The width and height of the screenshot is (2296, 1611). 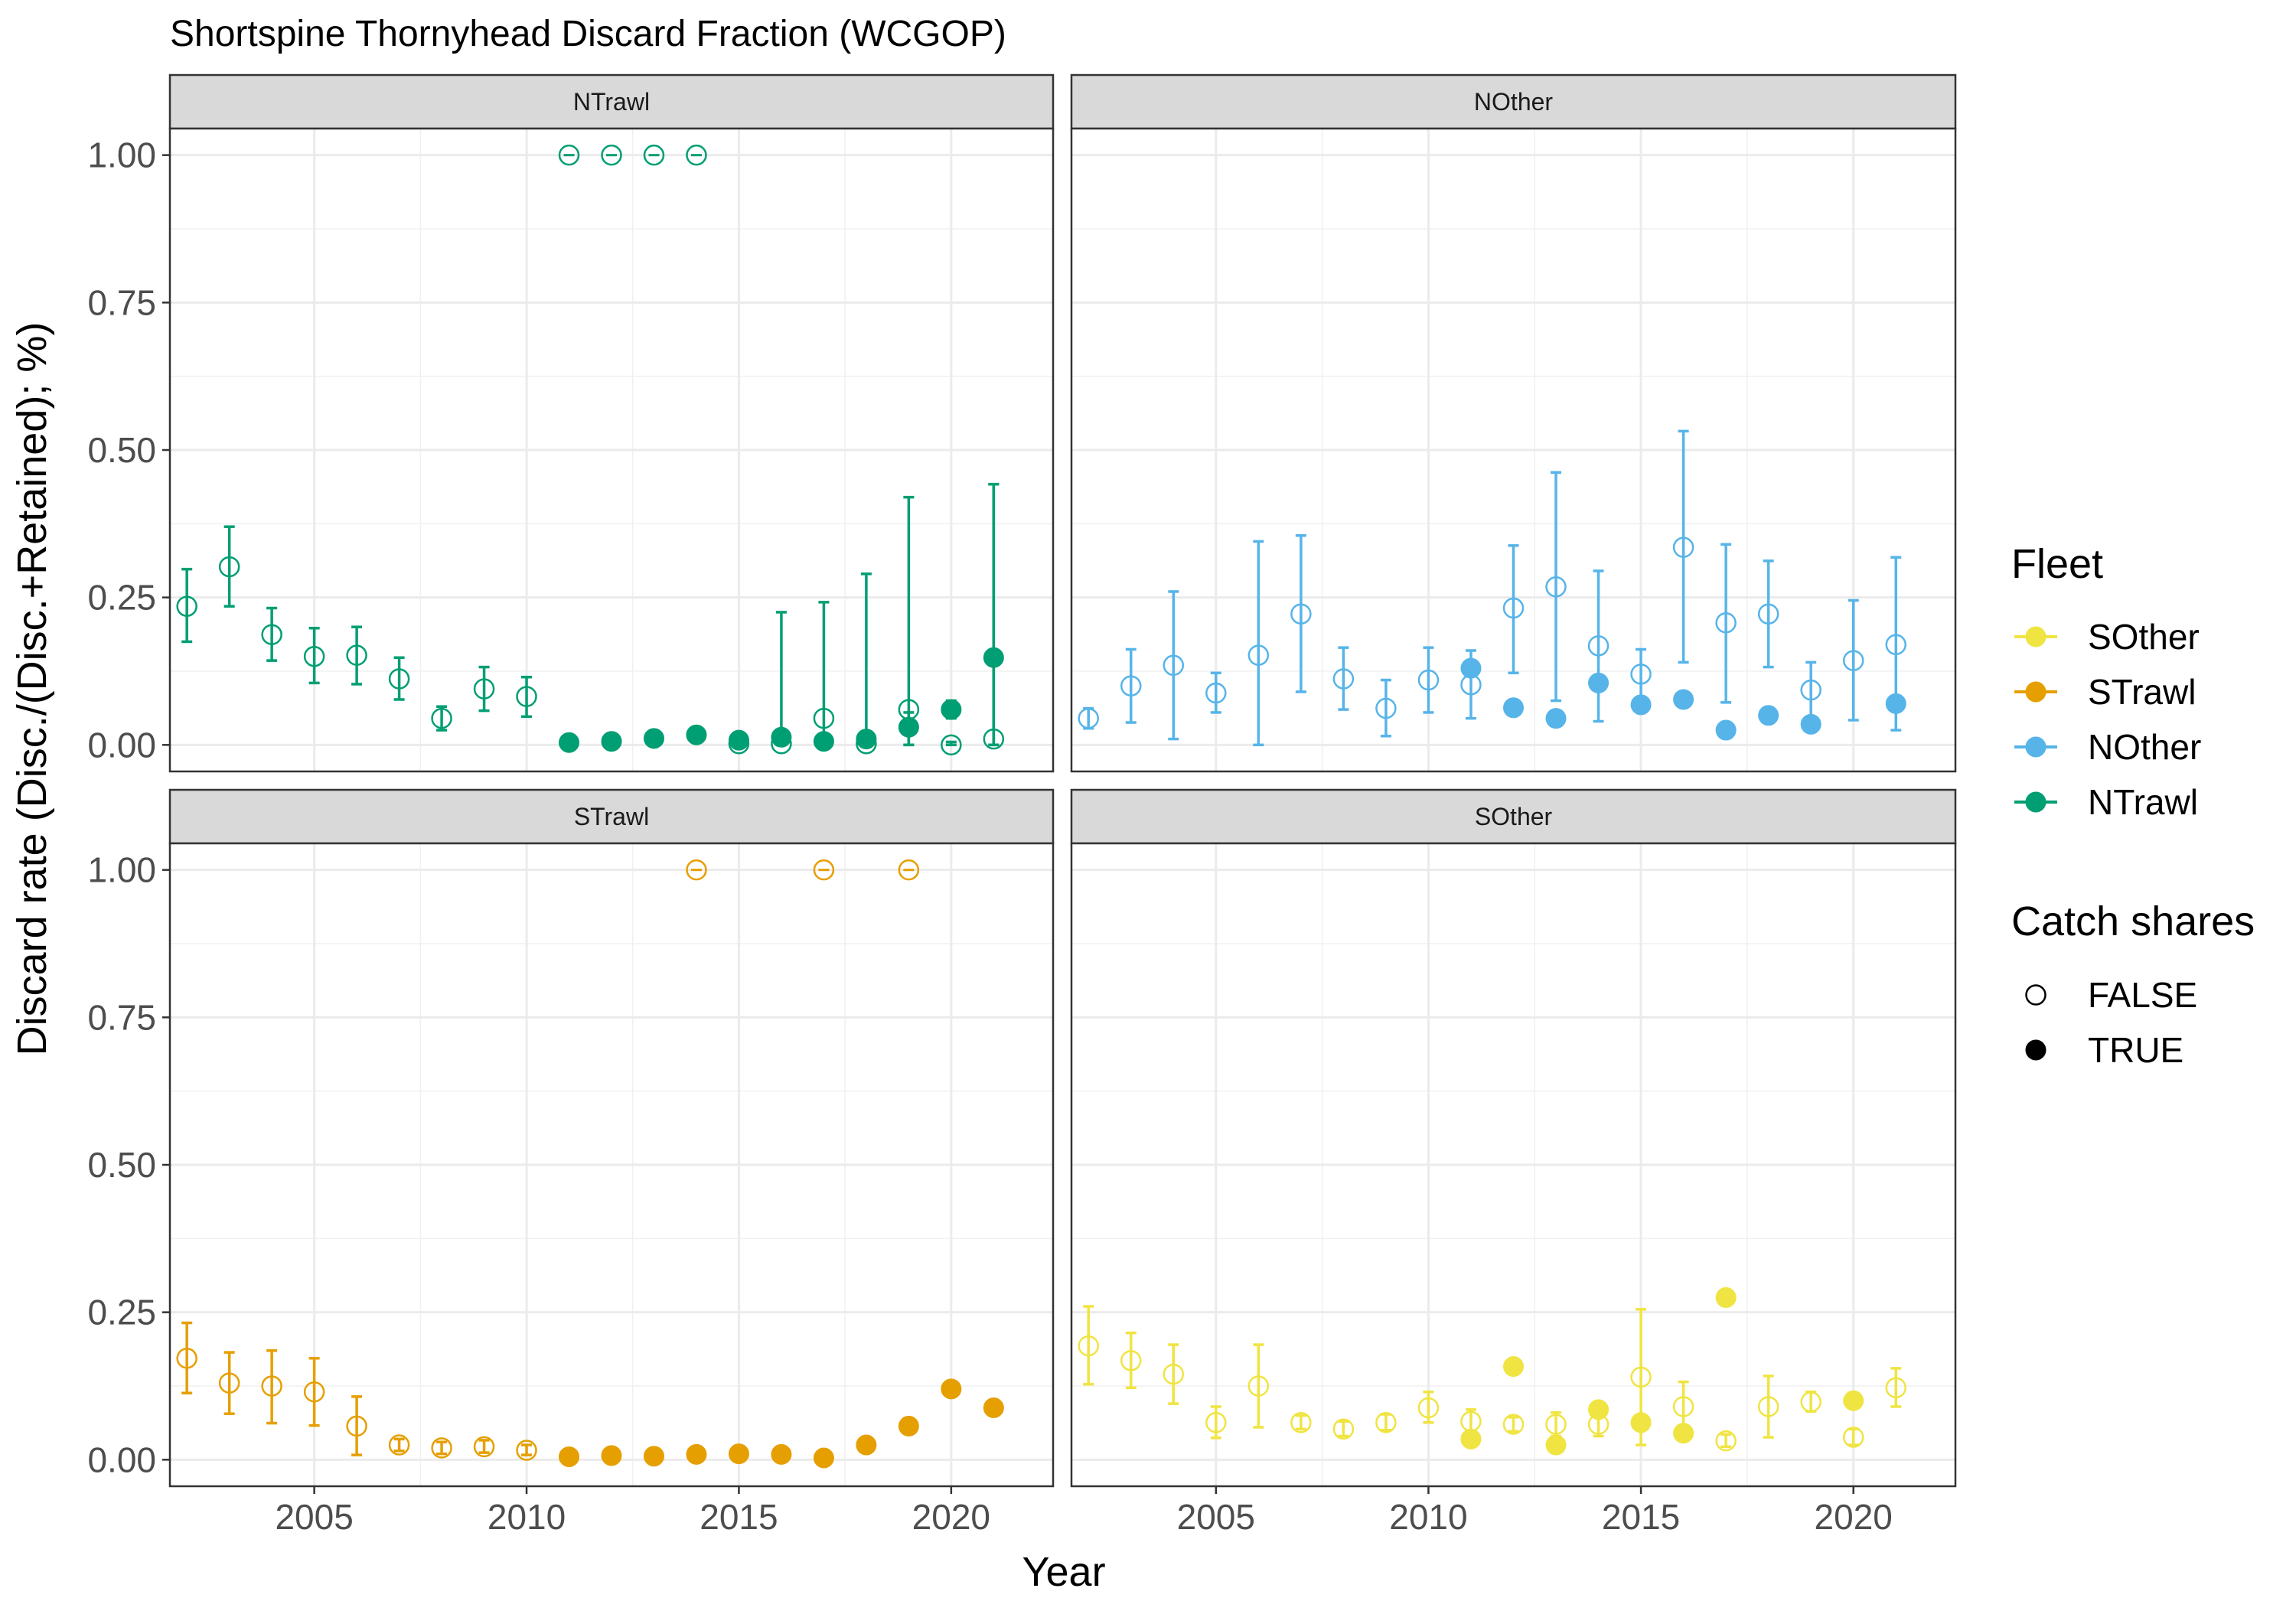 I want to click on series-nother-false, so click(x=1492, y=588).